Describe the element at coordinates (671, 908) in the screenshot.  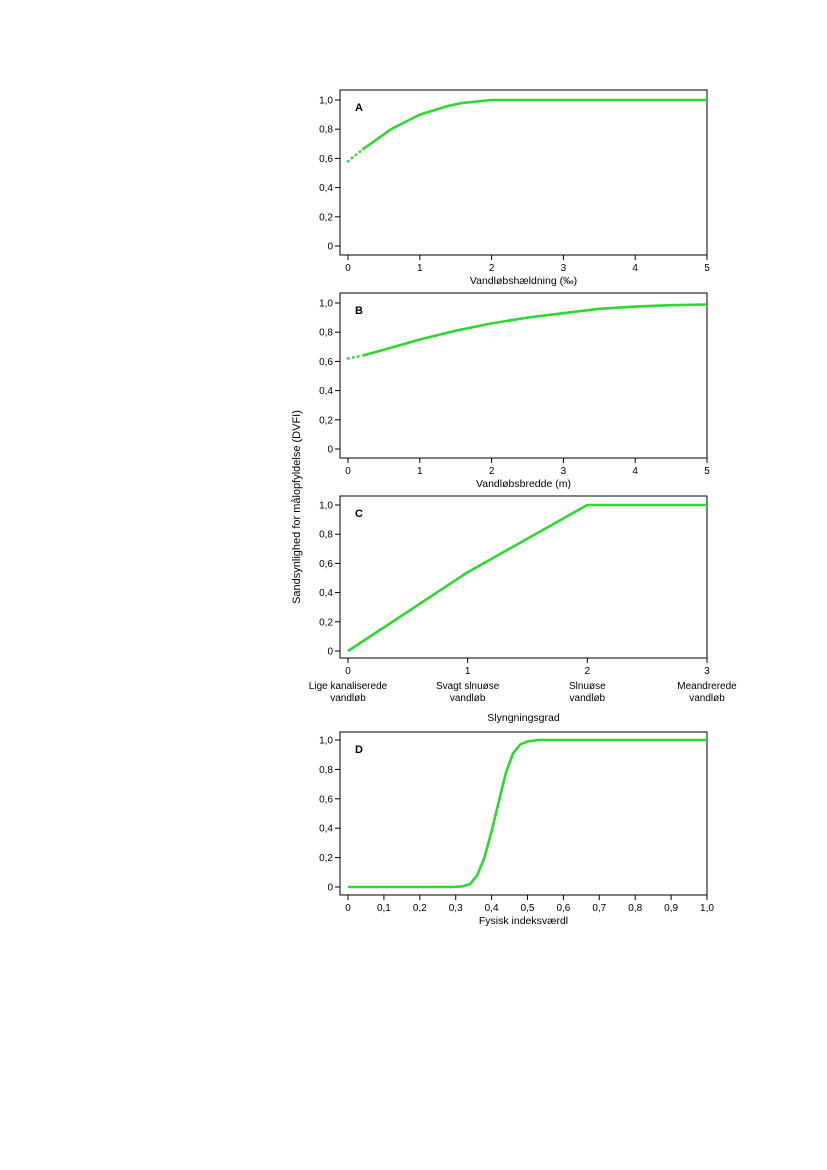
I see `x-tick-label: 0,9` at that location.